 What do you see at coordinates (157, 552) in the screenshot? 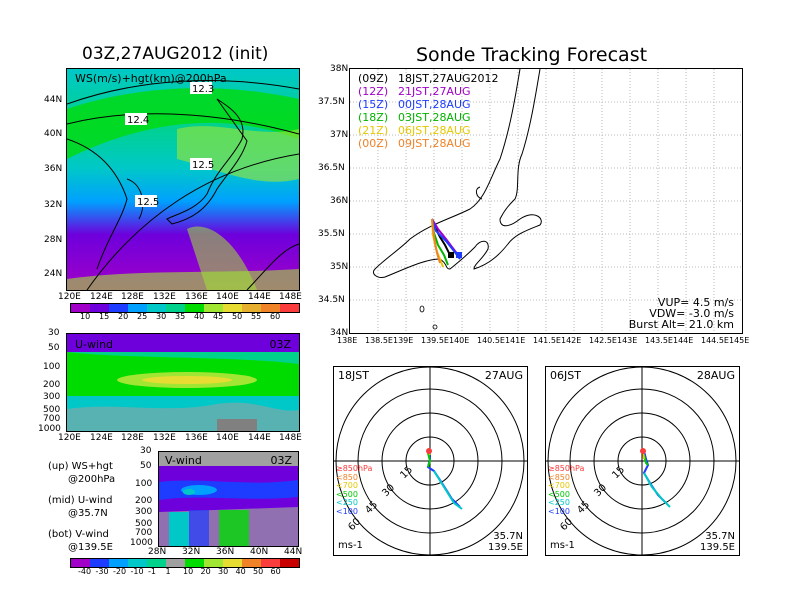
I see `lat-tick: 28N` at bounding box center [157, 552].